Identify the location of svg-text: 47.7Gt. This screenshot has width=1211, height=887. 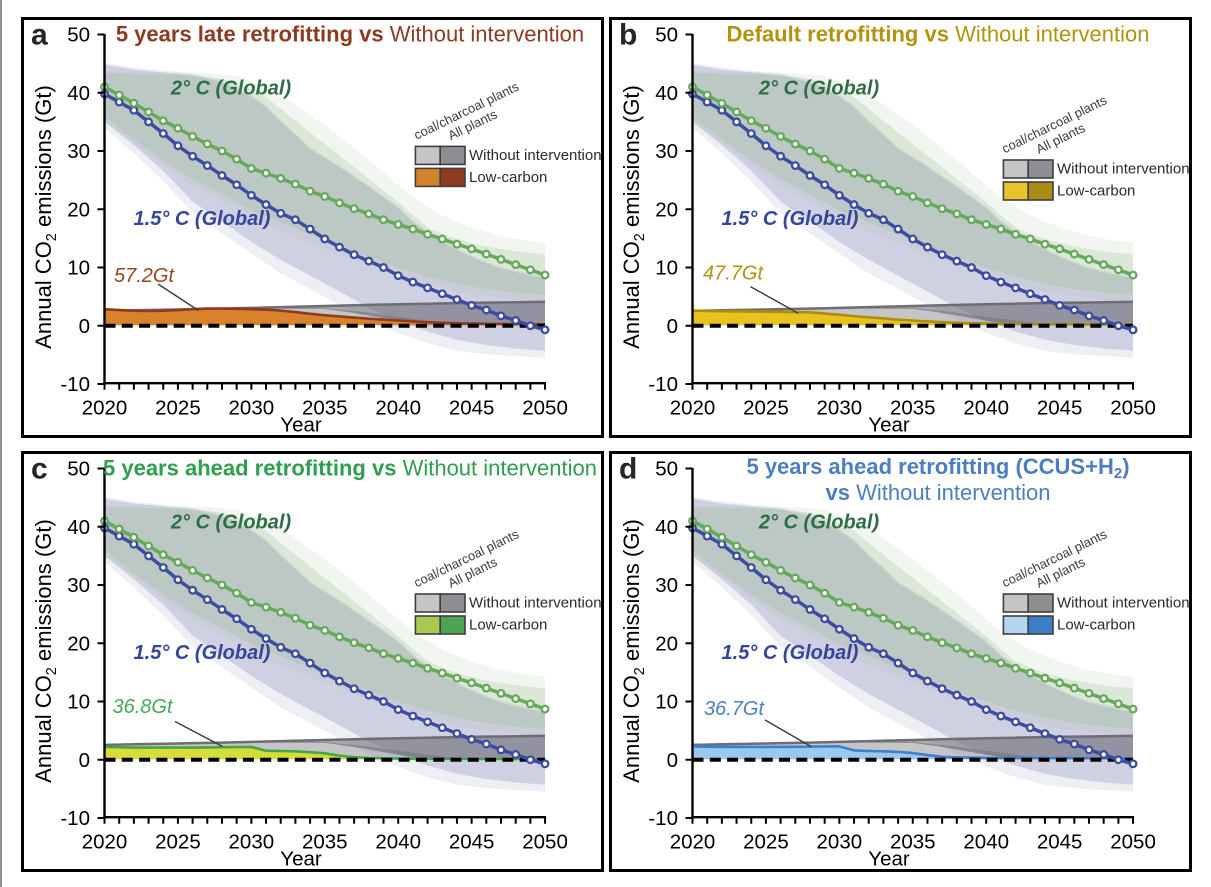
(733, 273).